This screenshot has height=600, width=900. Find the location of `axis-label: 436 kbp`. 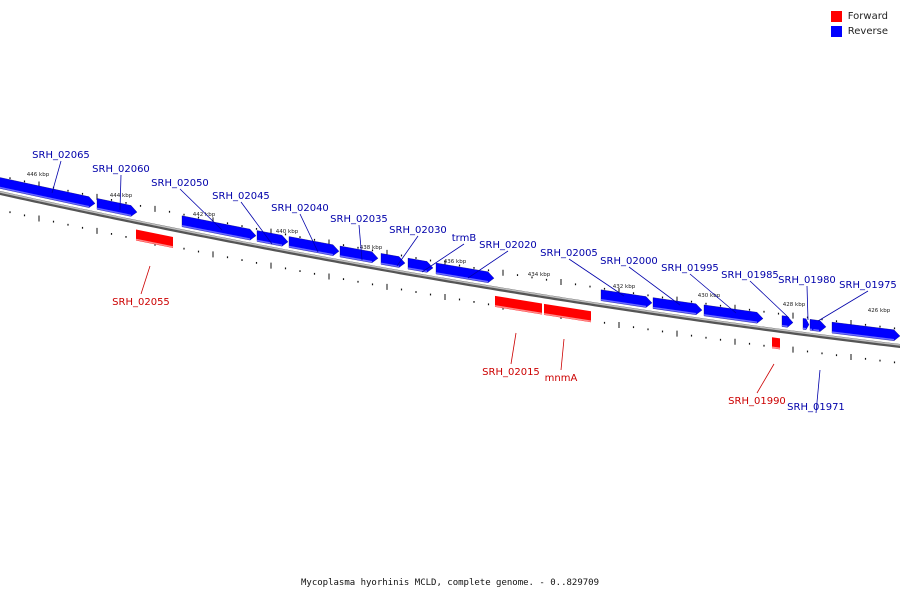

axis-label: 436 kbp is located at coordinates (455, 262).